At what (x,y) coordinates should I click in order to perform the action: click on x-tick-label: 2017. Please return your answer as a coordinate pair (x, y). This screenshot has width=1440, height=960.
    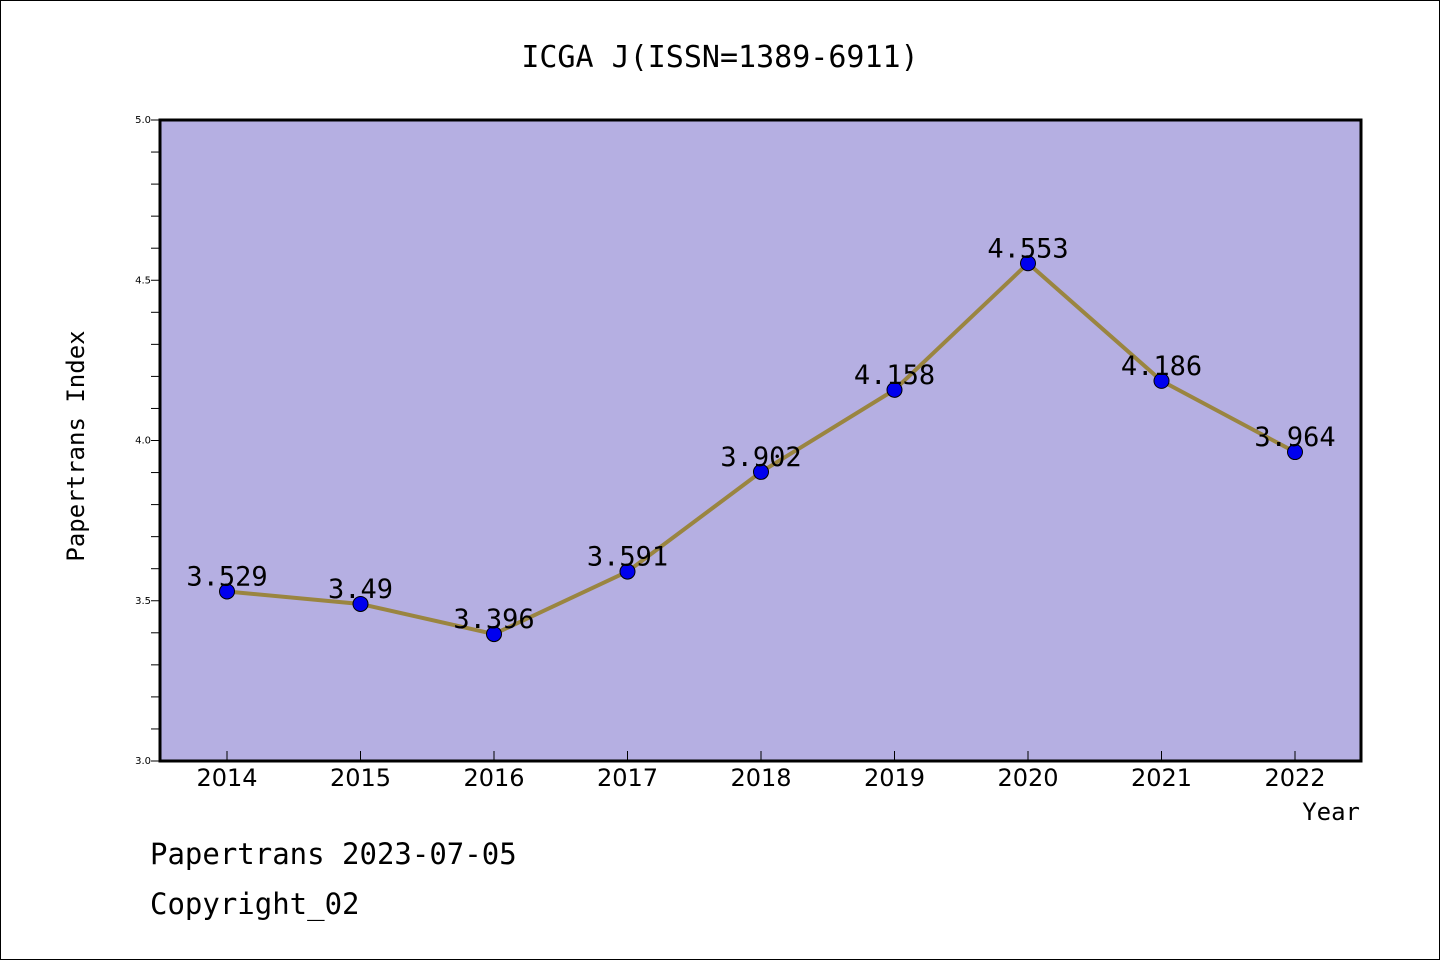
    Looking at the image, I should click on (627, 778).